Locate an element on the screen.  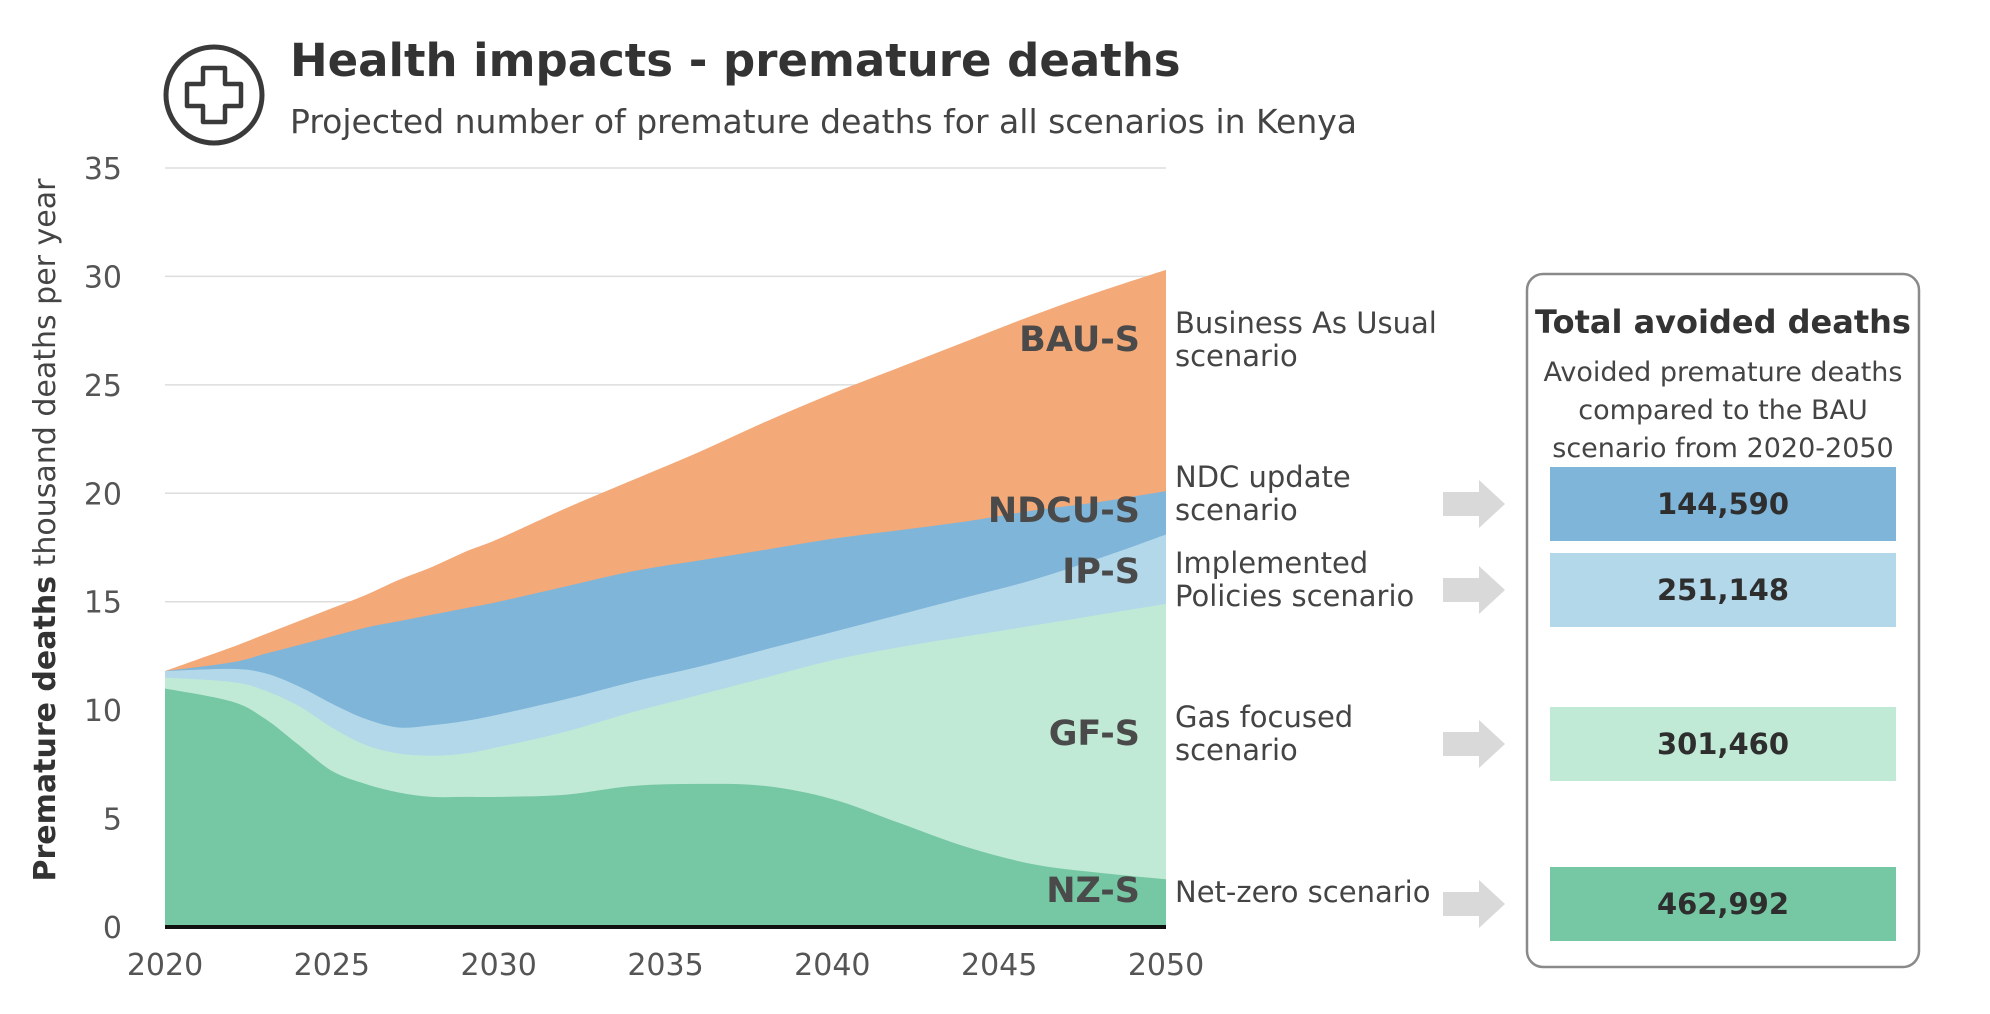
scenario-desc-line1: Implemented is located at coordinates (1271, 563).